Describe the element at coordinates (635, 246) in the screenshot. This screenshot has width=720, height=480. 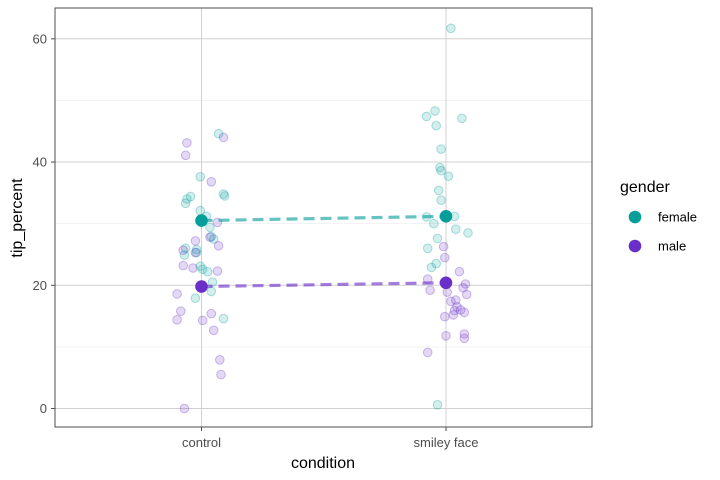
I see `legend-key-male` at that location.